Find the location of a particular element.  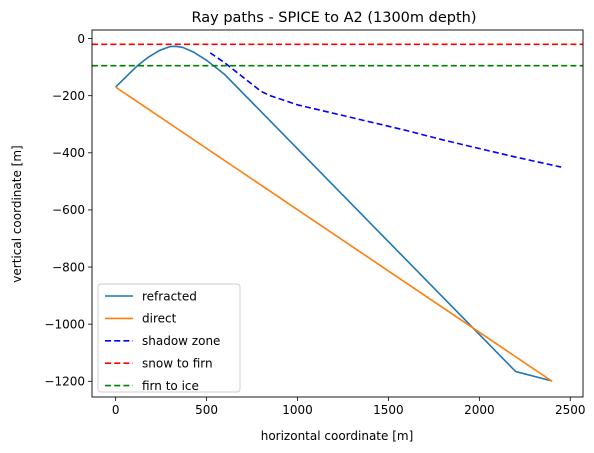

legend-label-firn-to-ice: firn to ice is located at coordinates (170, 386).